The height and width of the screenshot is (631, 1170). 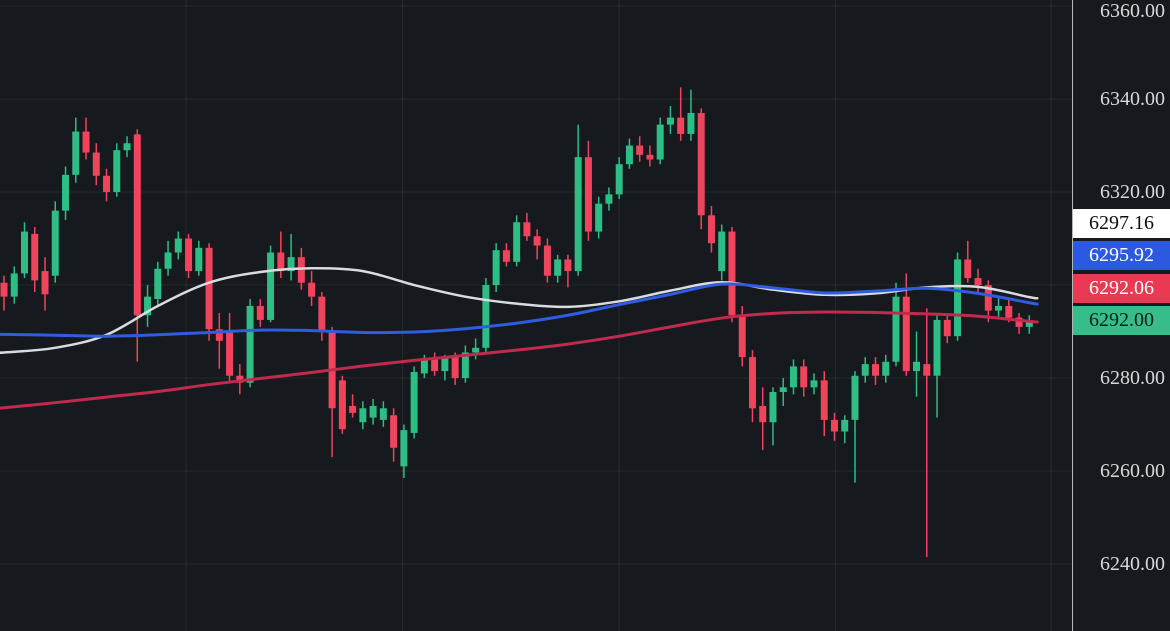 I want to click on ma-blue-price-badge: 6295.92, so click(x=1121, y=255).